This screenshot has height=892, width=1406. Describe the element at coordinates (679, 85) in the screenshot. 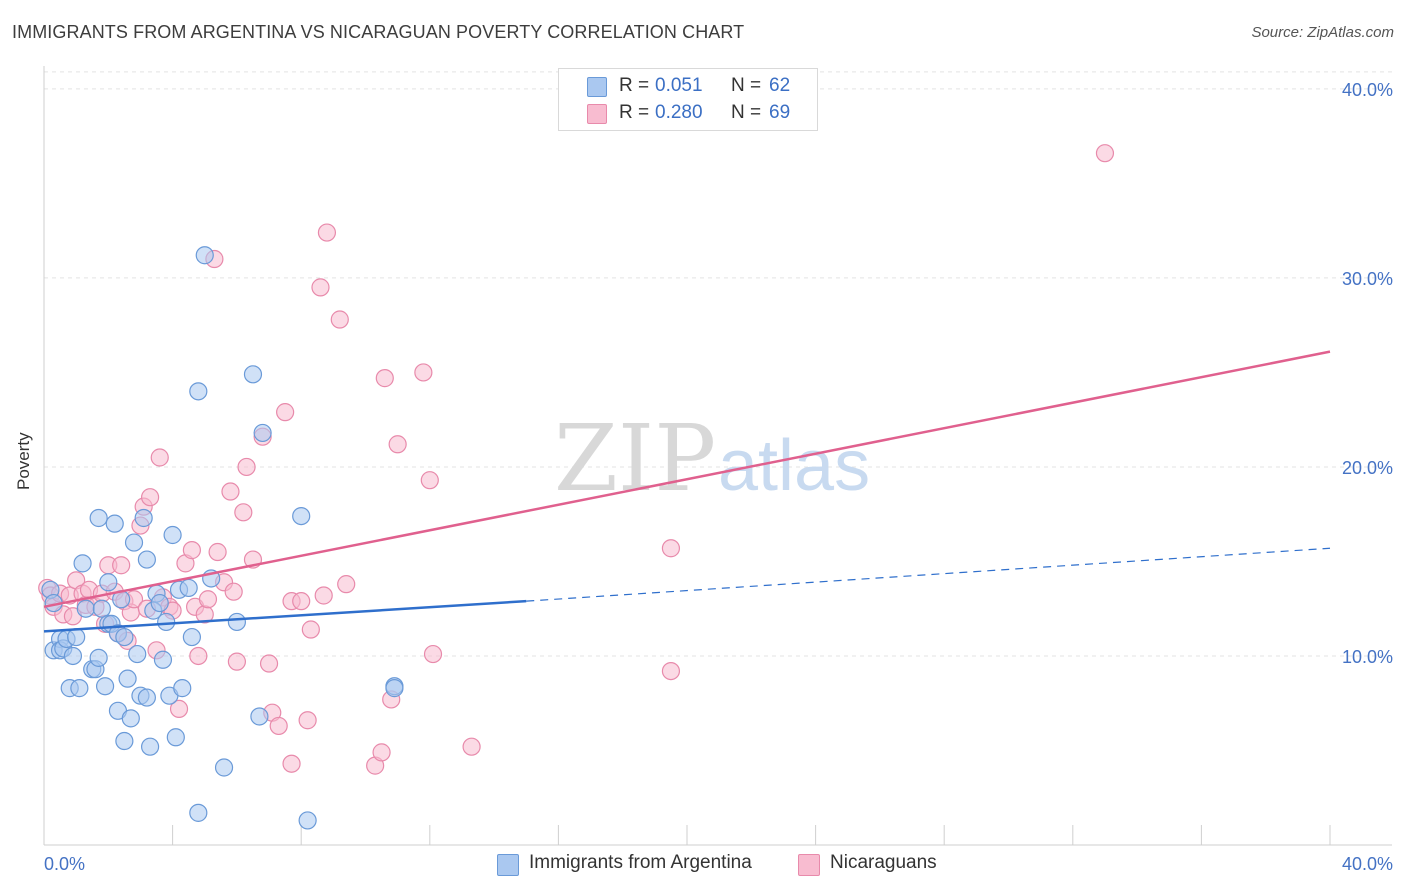

I see `legend-r-value: 0.051` at that location.